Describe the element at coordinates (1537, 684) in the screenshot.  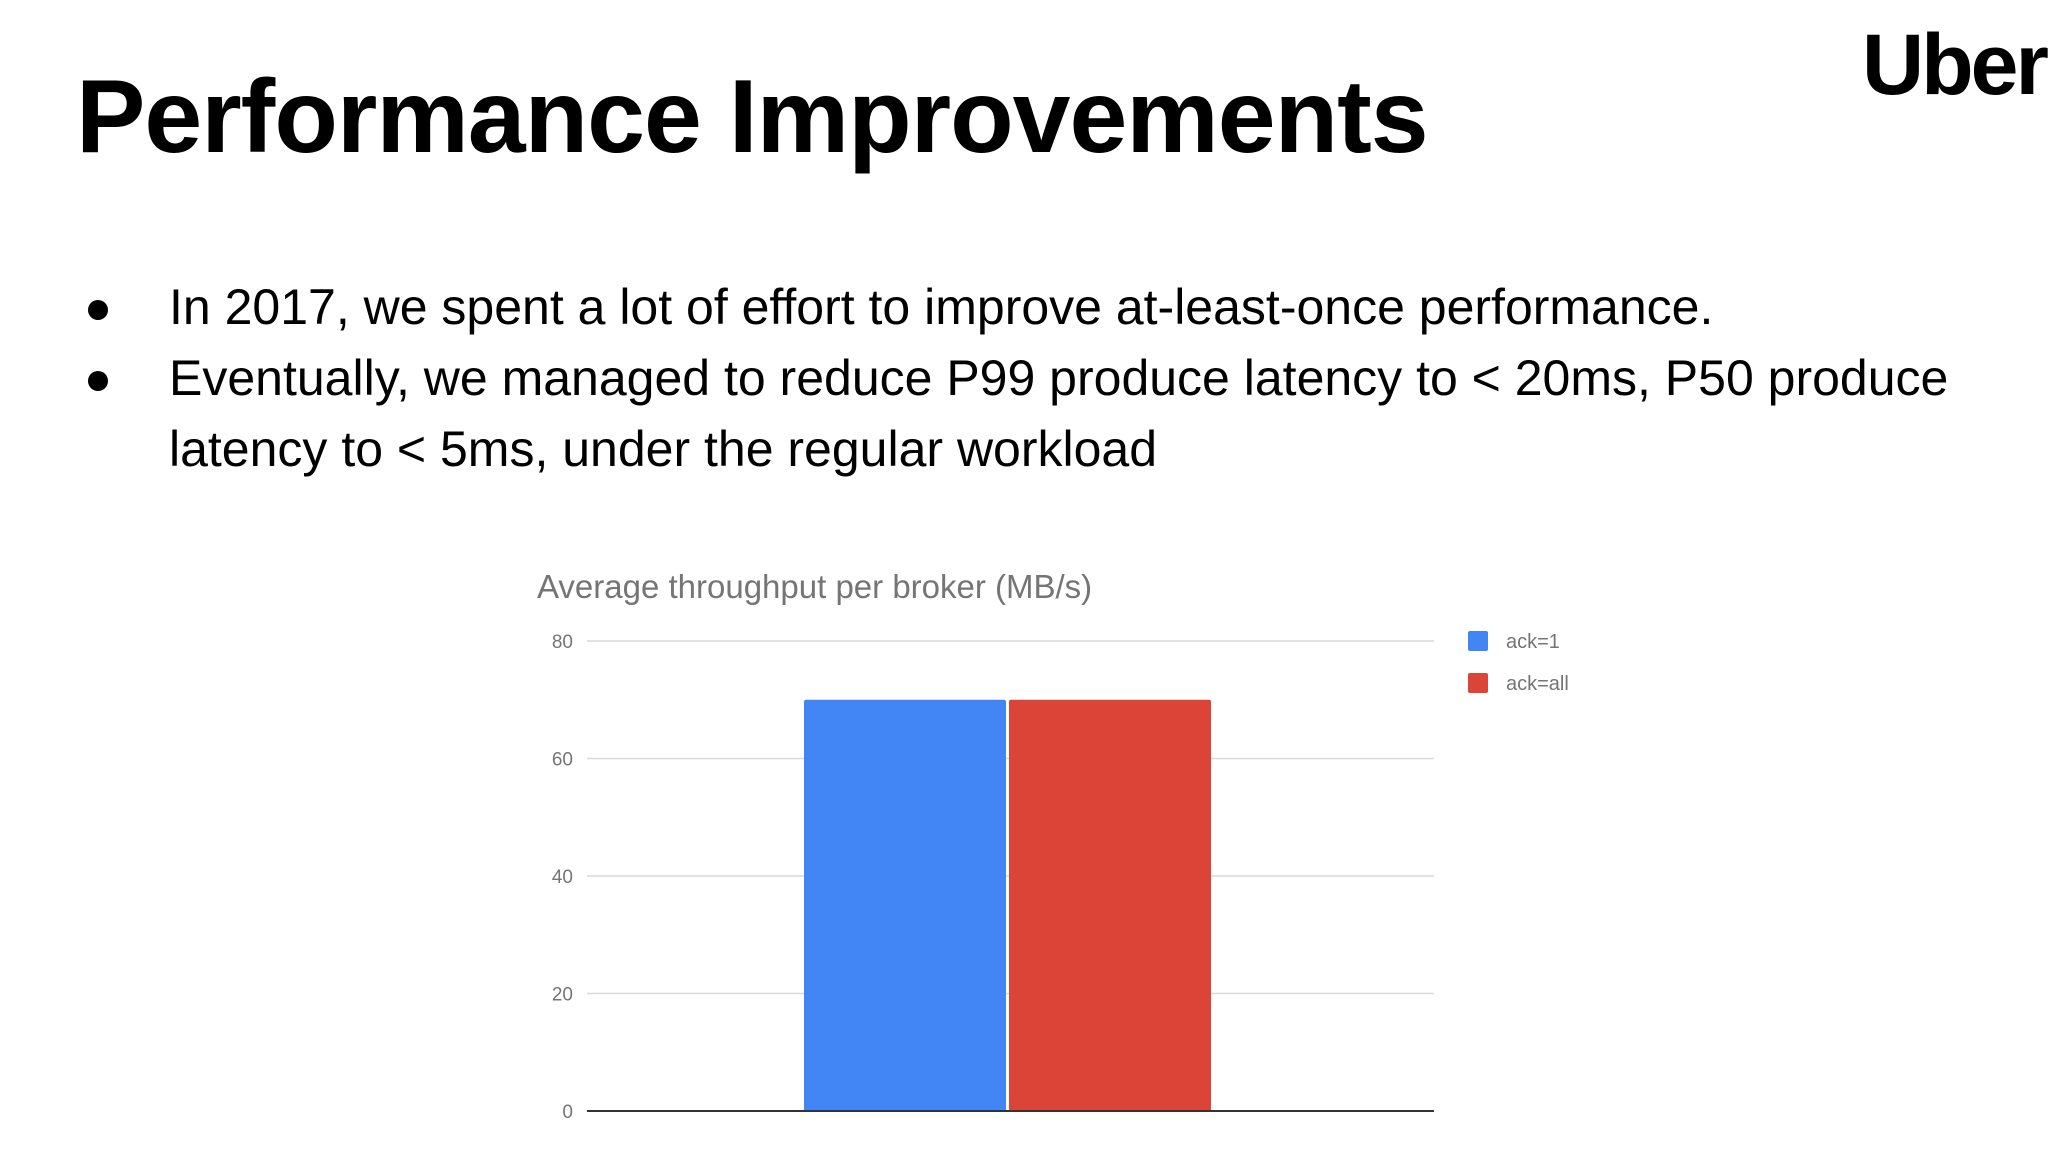
I see `legend-label: ack=all` at that location.